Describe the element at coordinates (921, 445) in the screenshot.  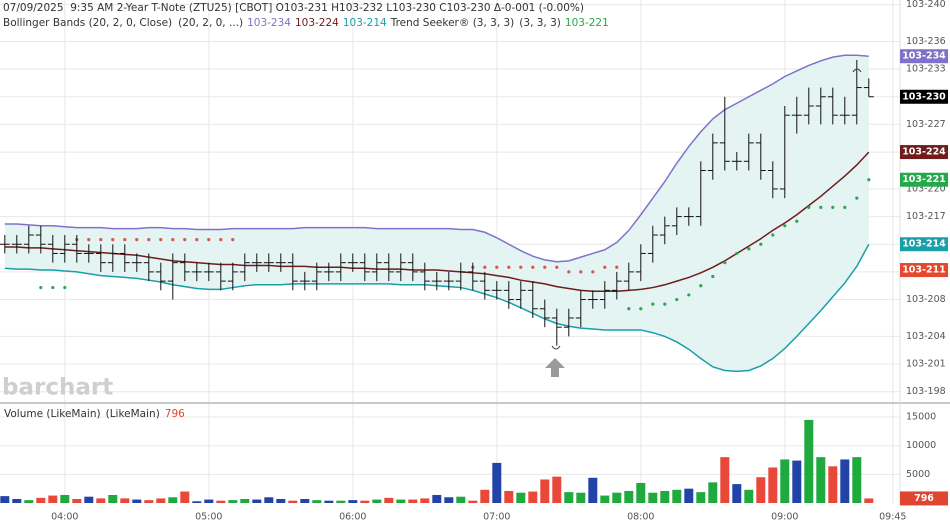
I see `volume-tick-label: 10000` at that location.